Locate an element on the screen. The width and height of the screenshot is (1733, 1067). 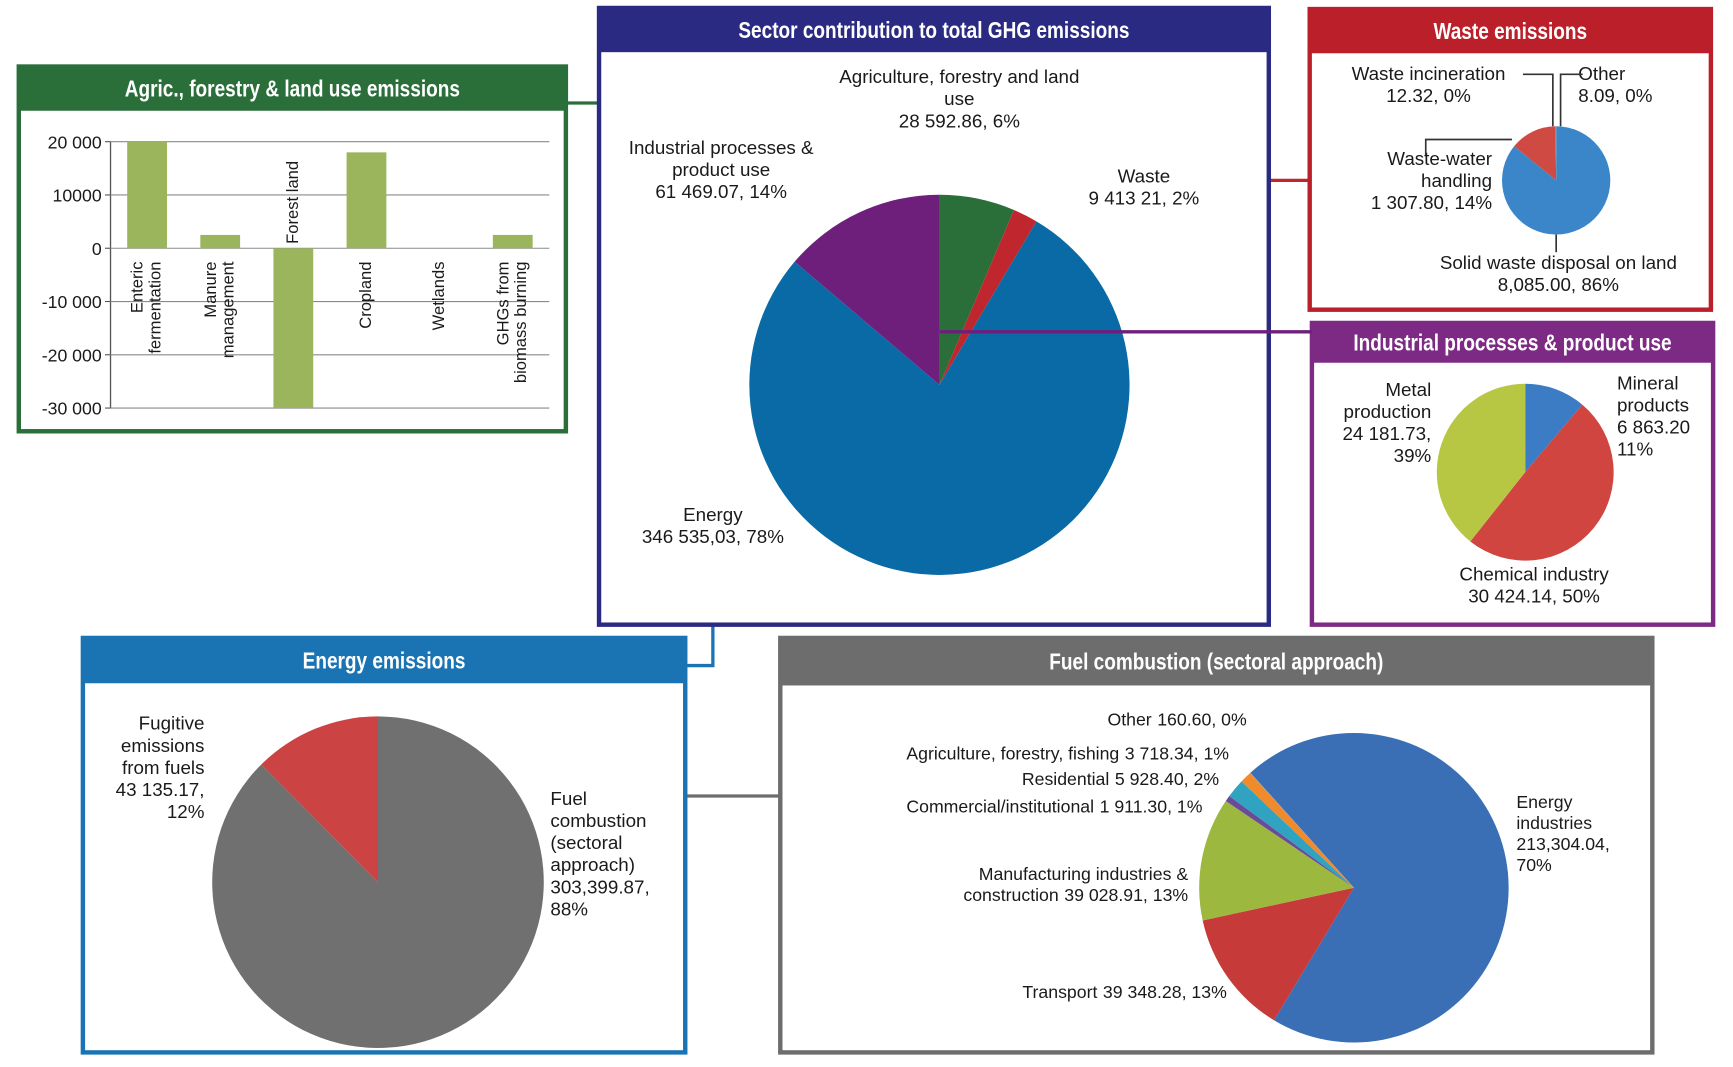
slice-name: Solid waste disposal on land is located at coordinates (1558, 263).